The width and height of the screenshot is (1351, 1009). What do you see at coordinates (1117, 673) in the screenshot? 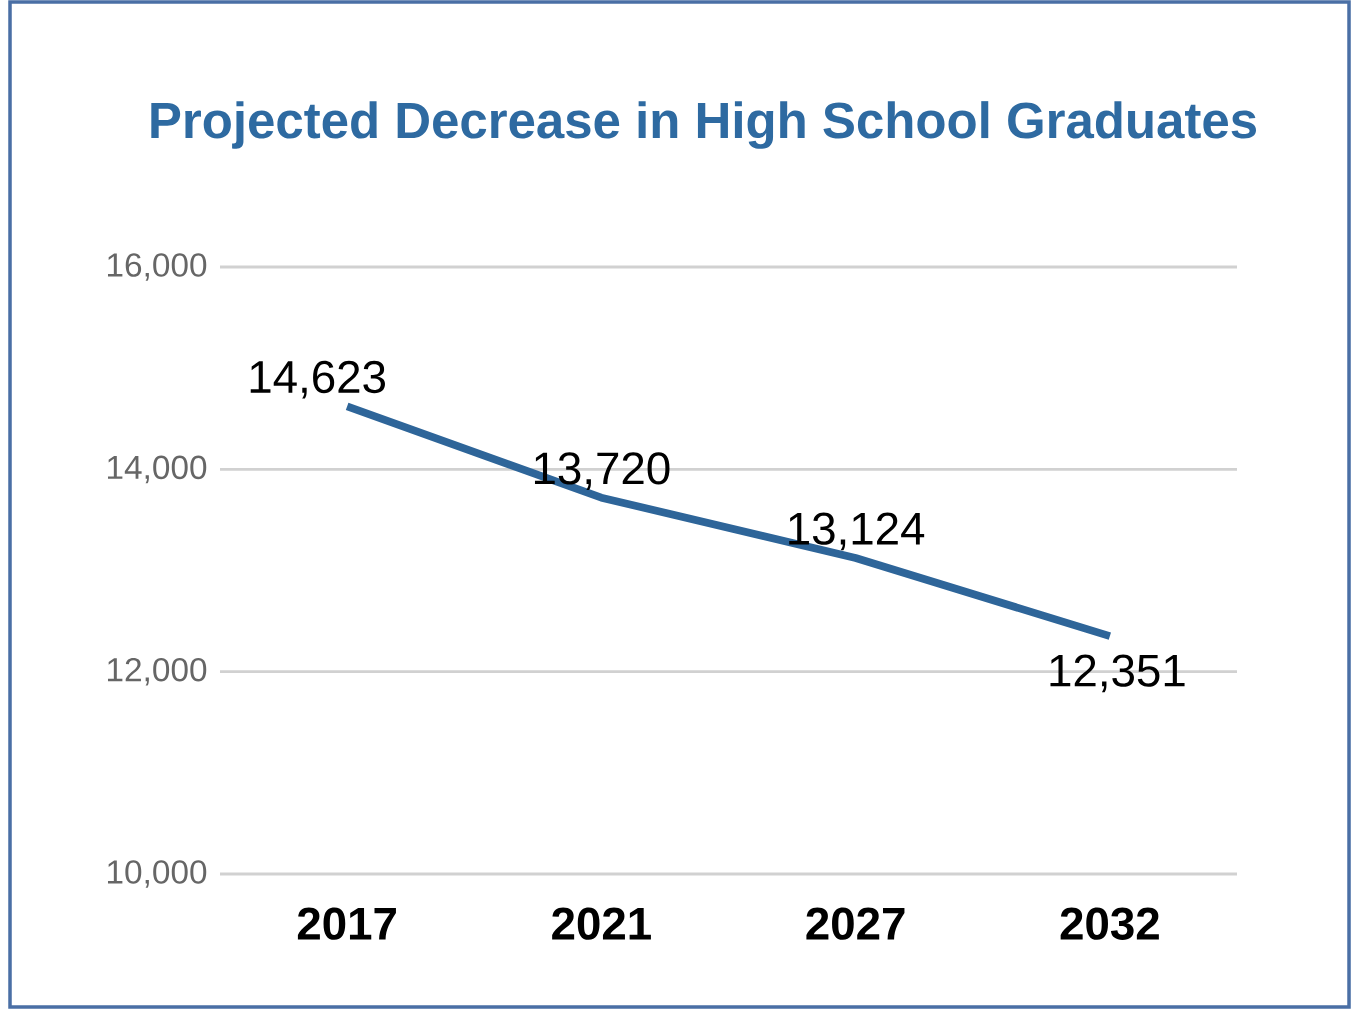
I see `data-label: 12,351` at bounding box center [1117, 673].